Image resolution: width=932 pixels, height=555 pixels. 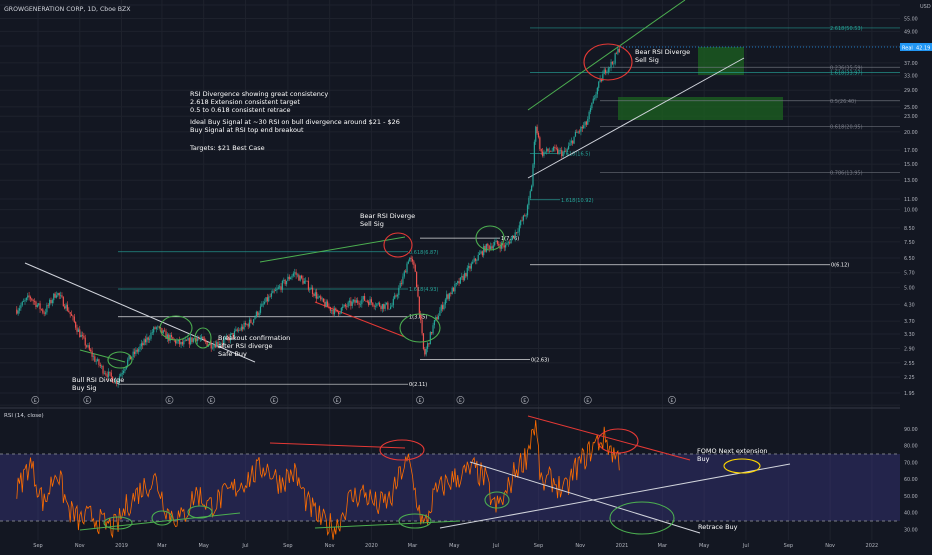 I want to click on price-tick-label: 2.90, so click(x=909, y=350).